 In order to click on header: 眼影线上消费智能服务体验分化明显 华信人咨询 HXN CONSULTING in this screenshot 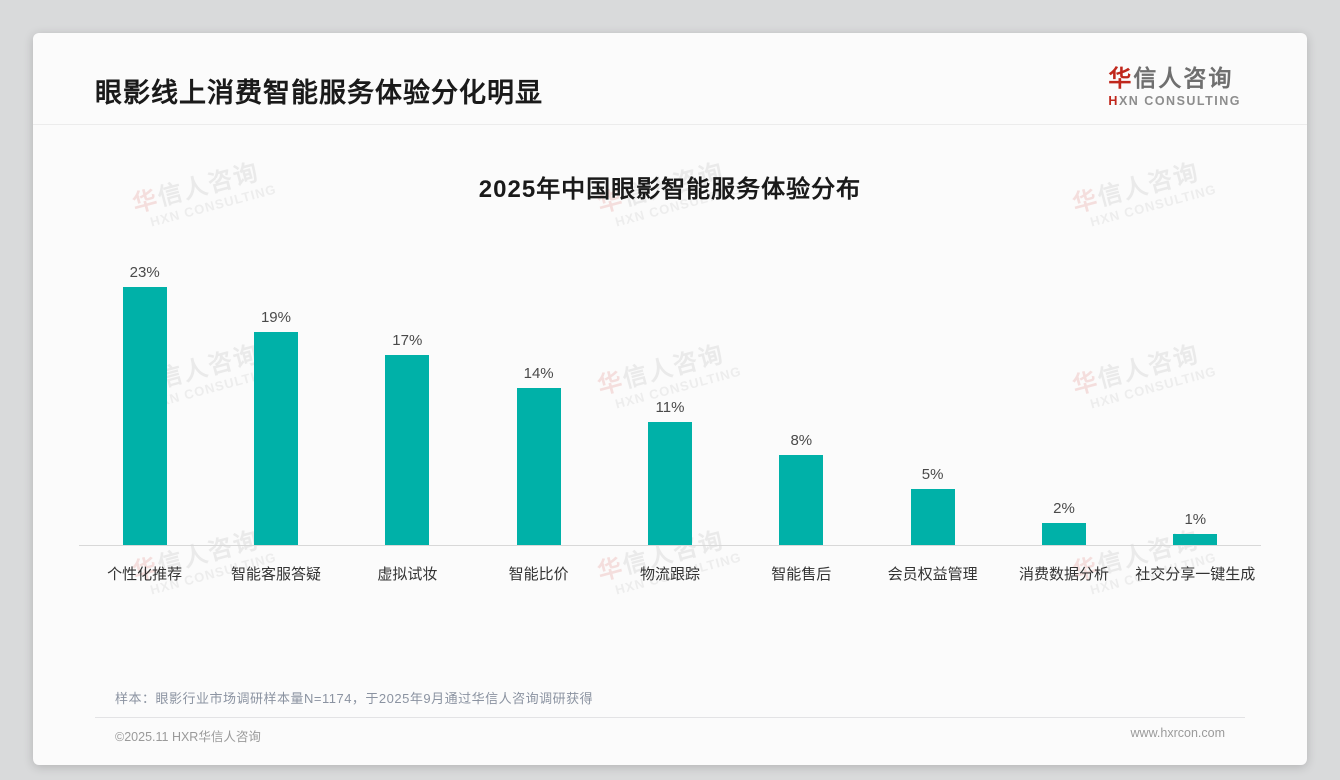, I will do `click(670, 79)`.